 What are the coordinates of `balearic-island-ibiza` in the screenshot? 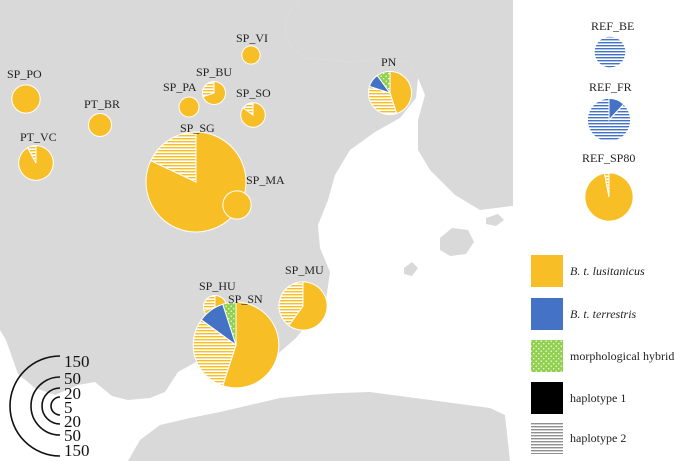 It's located at (411, 269).